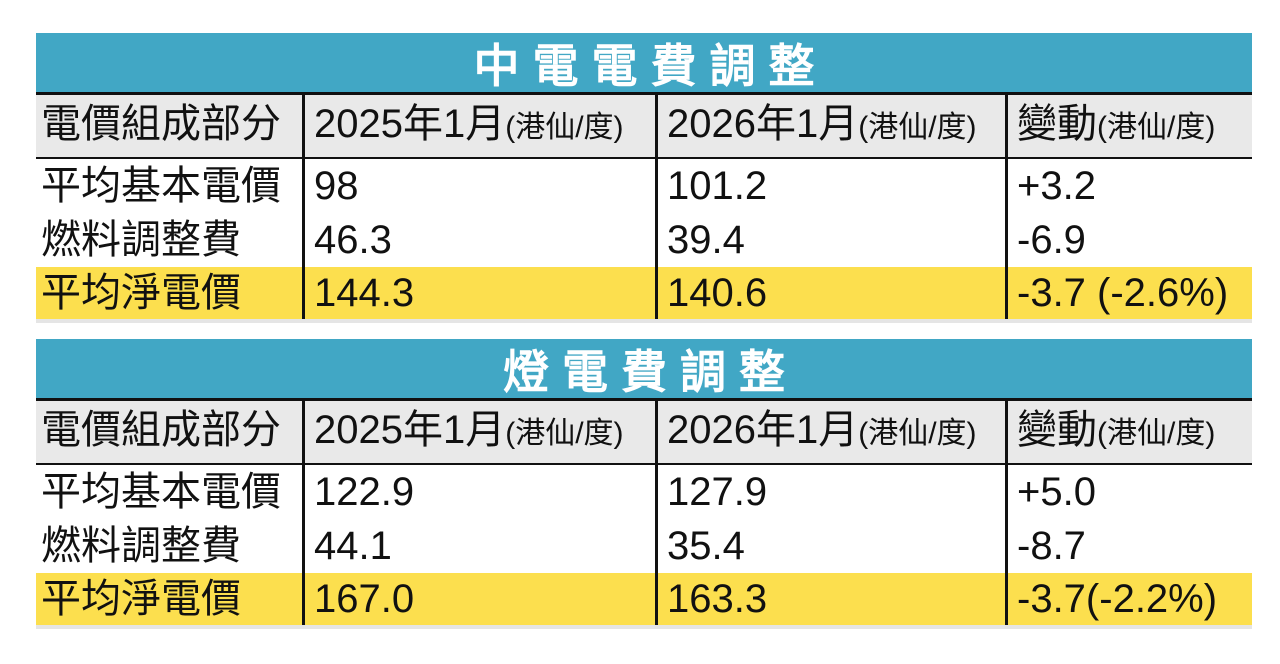 Image resolution: width=1280 pixels, height=664 pixels. I want to click on value-change: -3.7(-2.2%), so click(1128, 599).